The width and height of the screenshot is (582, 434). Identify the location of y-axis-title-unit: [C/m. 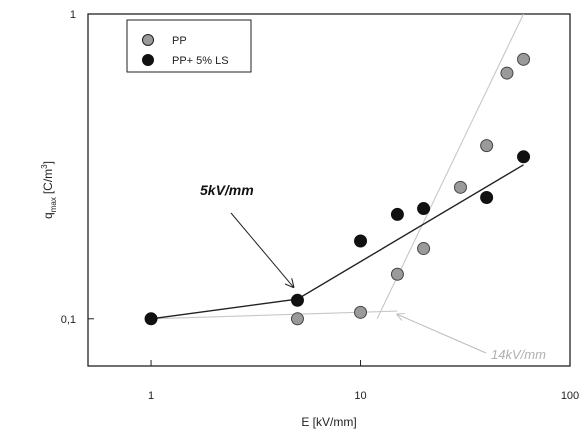
(48, 181).